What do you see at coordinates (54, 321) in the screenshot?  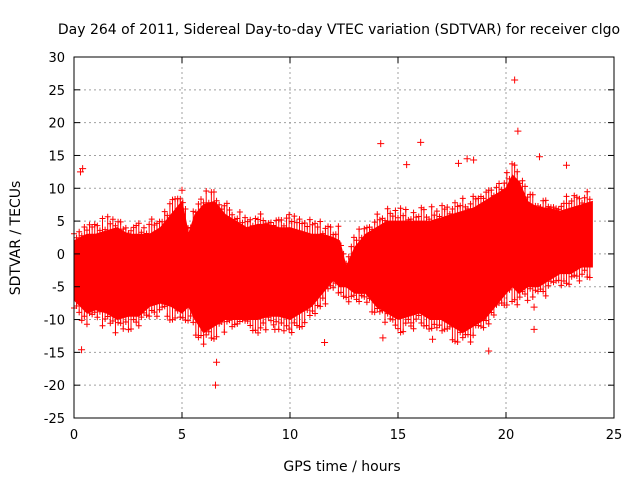 I see `y-tick-label: -10` at bounding box center [54, 321].